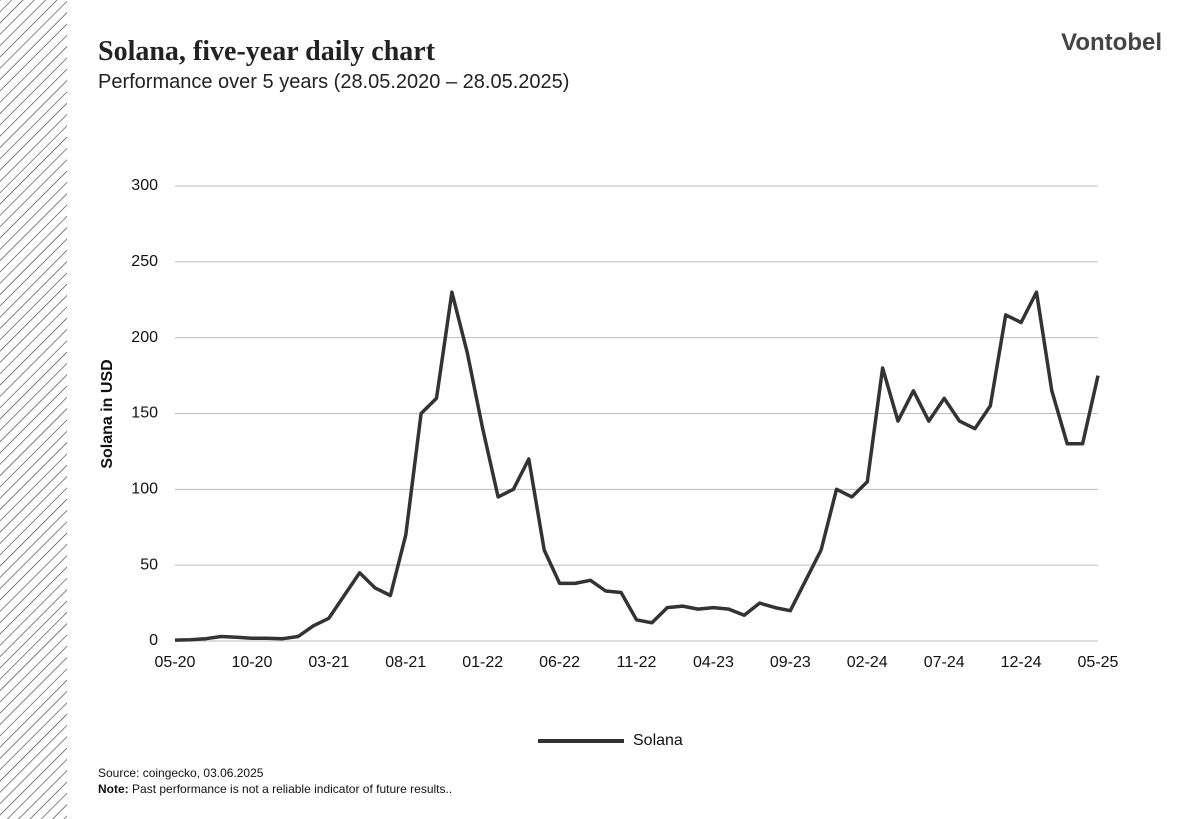  I want to click on y-tick-label: 200, so click(144, 337).